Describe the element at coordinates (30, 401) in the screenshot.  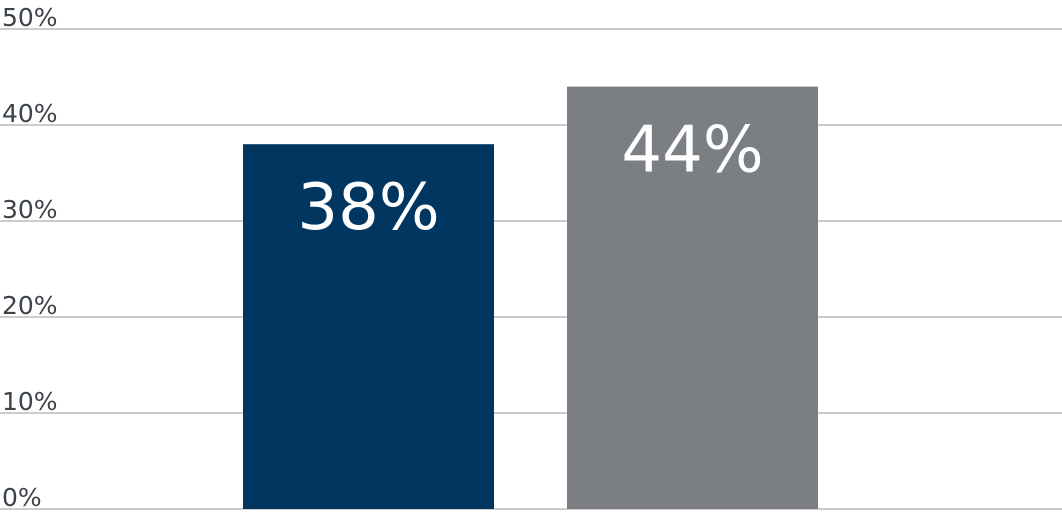
I see `y-tick-label: 10%` at that location.